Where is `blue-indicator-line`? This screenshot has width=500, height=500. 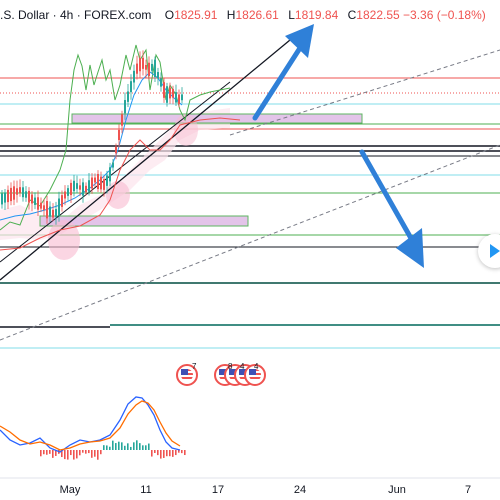 blue-indicator-line is located at coordinates (91, 146).